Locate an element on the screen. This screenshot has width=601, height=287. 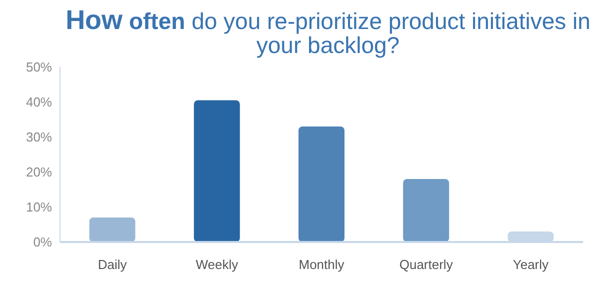
y-tick-label: 30% is located at coordinates (39, 137).